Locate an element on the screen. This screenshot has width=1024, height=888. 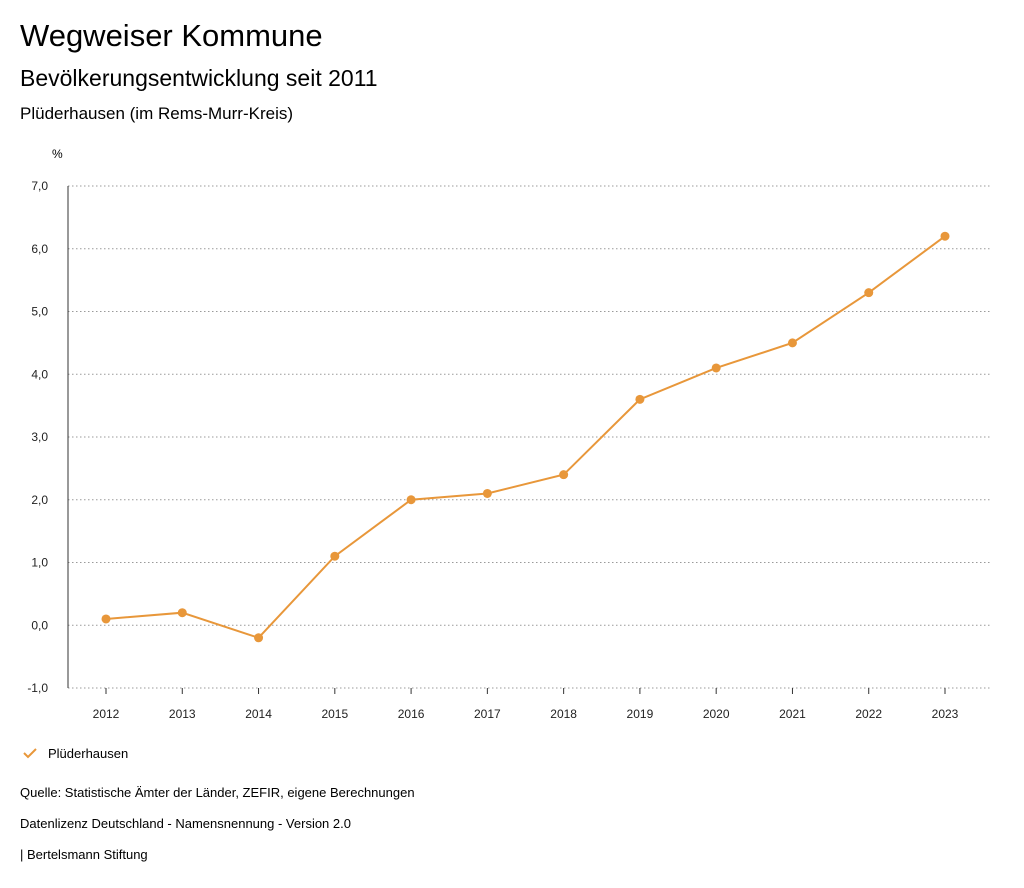
y-tick-label: 1,0 is located at coordinates (39, 563).